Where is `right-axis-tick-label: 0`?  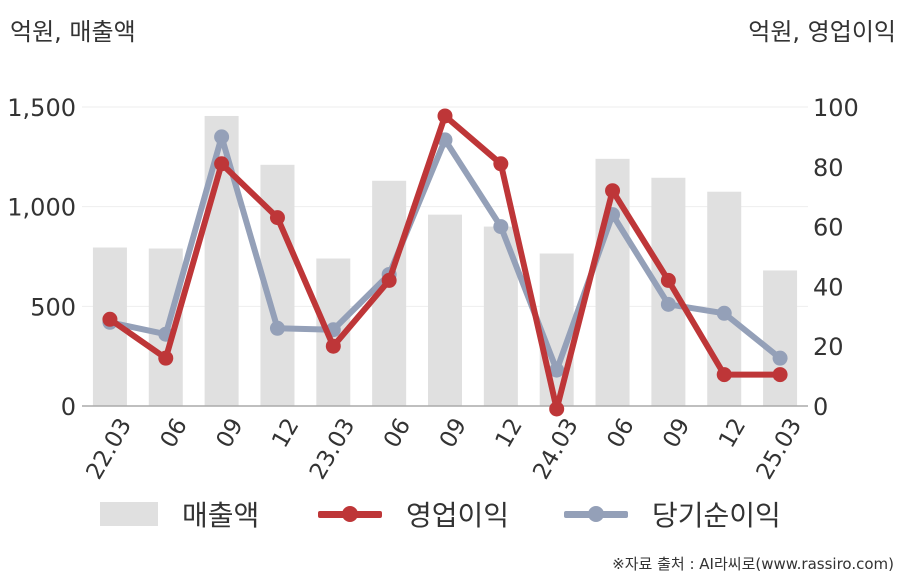 right-axis-tick-label: 0 is located at coordinates (820, 407).